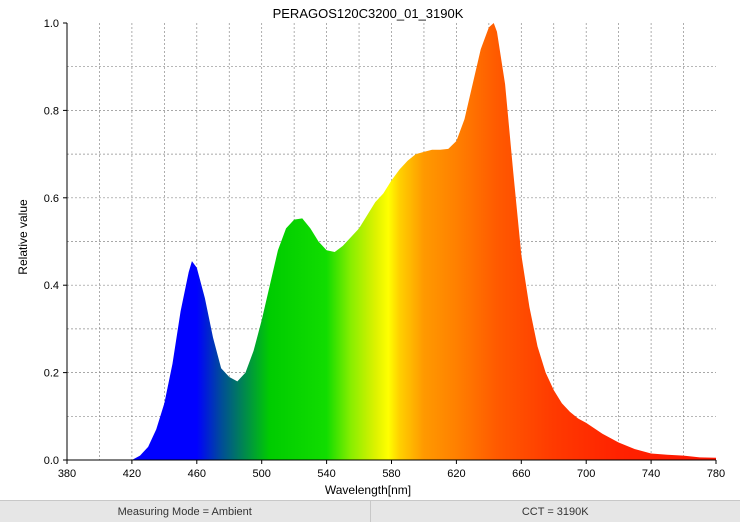 This screenshot has width=740, height=522. I want to click on x-tick-label: 500, so click(262, 474).